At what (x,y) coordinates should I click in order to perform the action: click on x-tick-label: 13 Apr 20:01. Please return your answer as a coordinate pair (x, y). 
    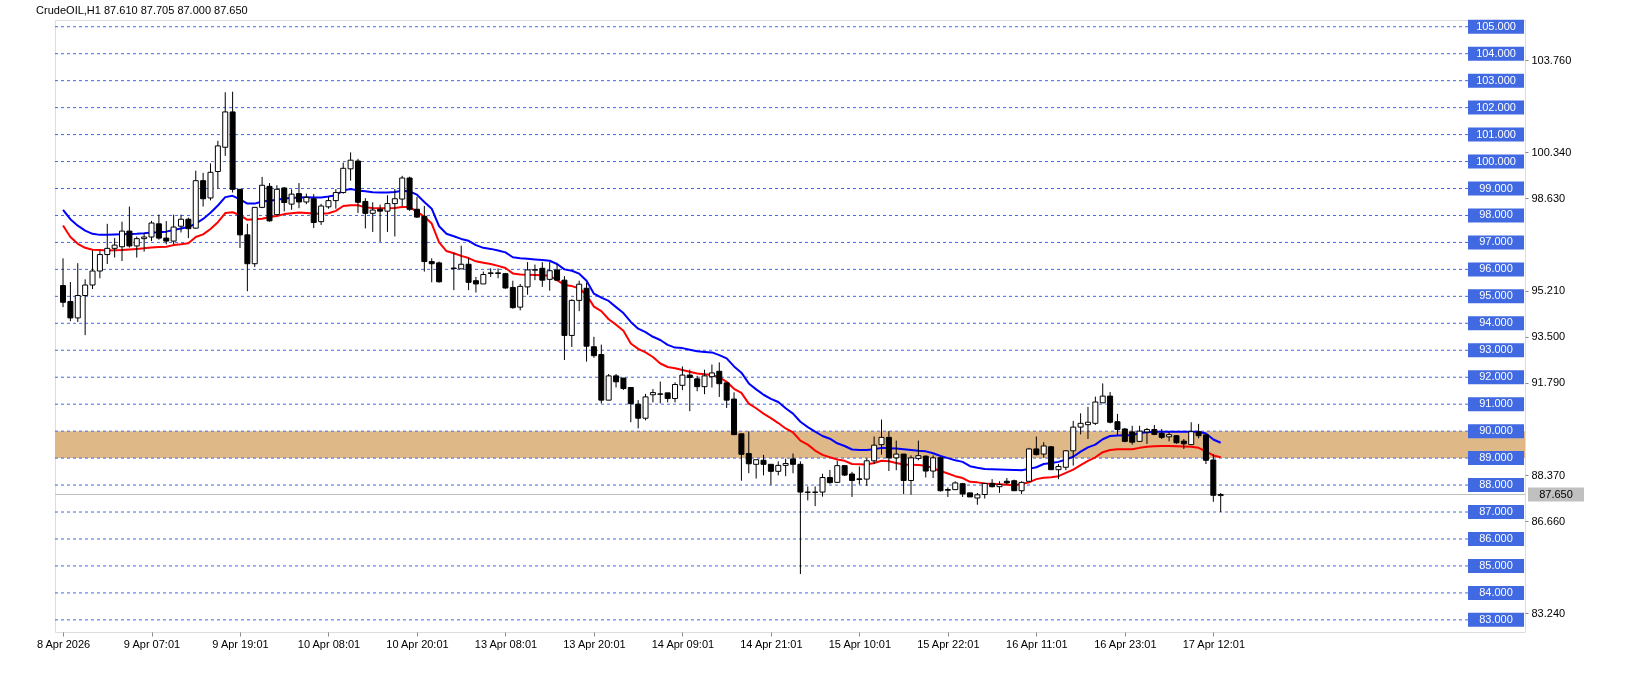
    Looking at the image, I should click on (594, 643).